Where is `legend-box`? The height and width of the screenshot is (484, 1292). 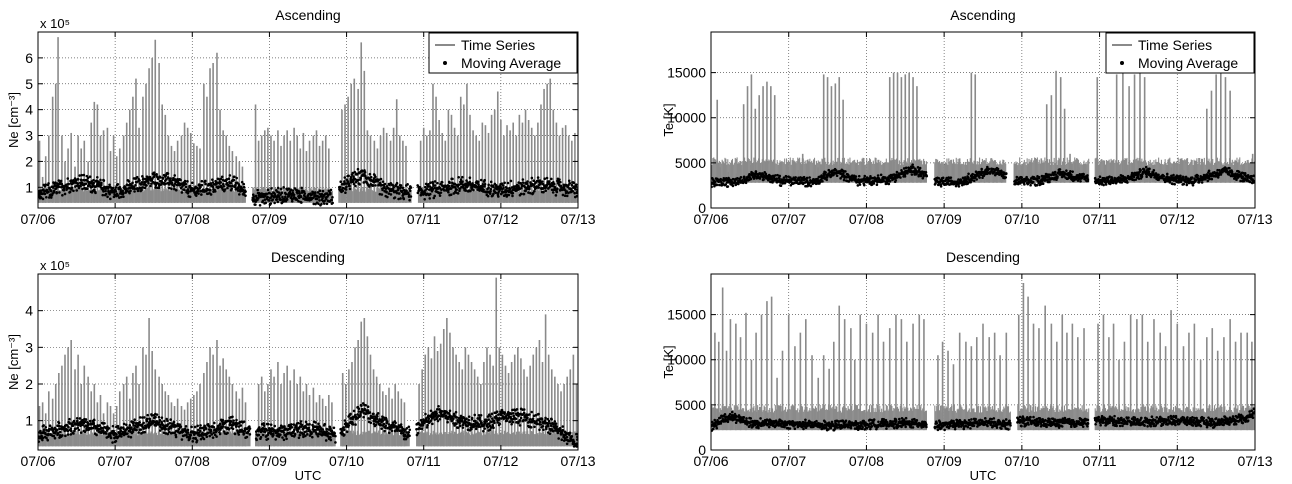
legend-box is located at coordinates (1180, 53).